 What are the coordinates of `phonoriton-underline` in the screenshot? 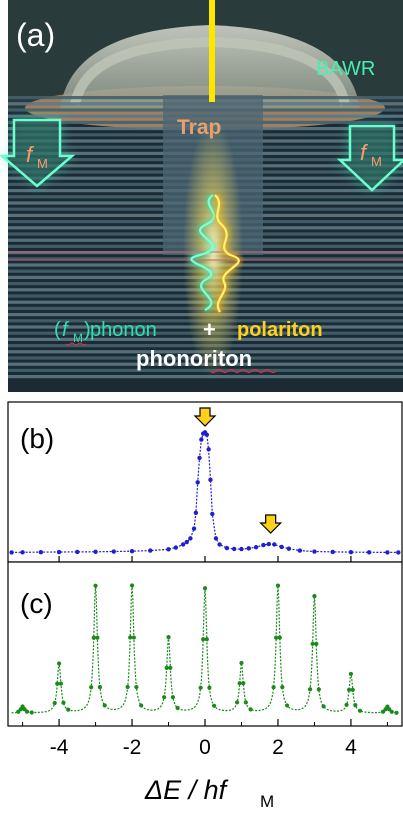 It's located at (243, 371).